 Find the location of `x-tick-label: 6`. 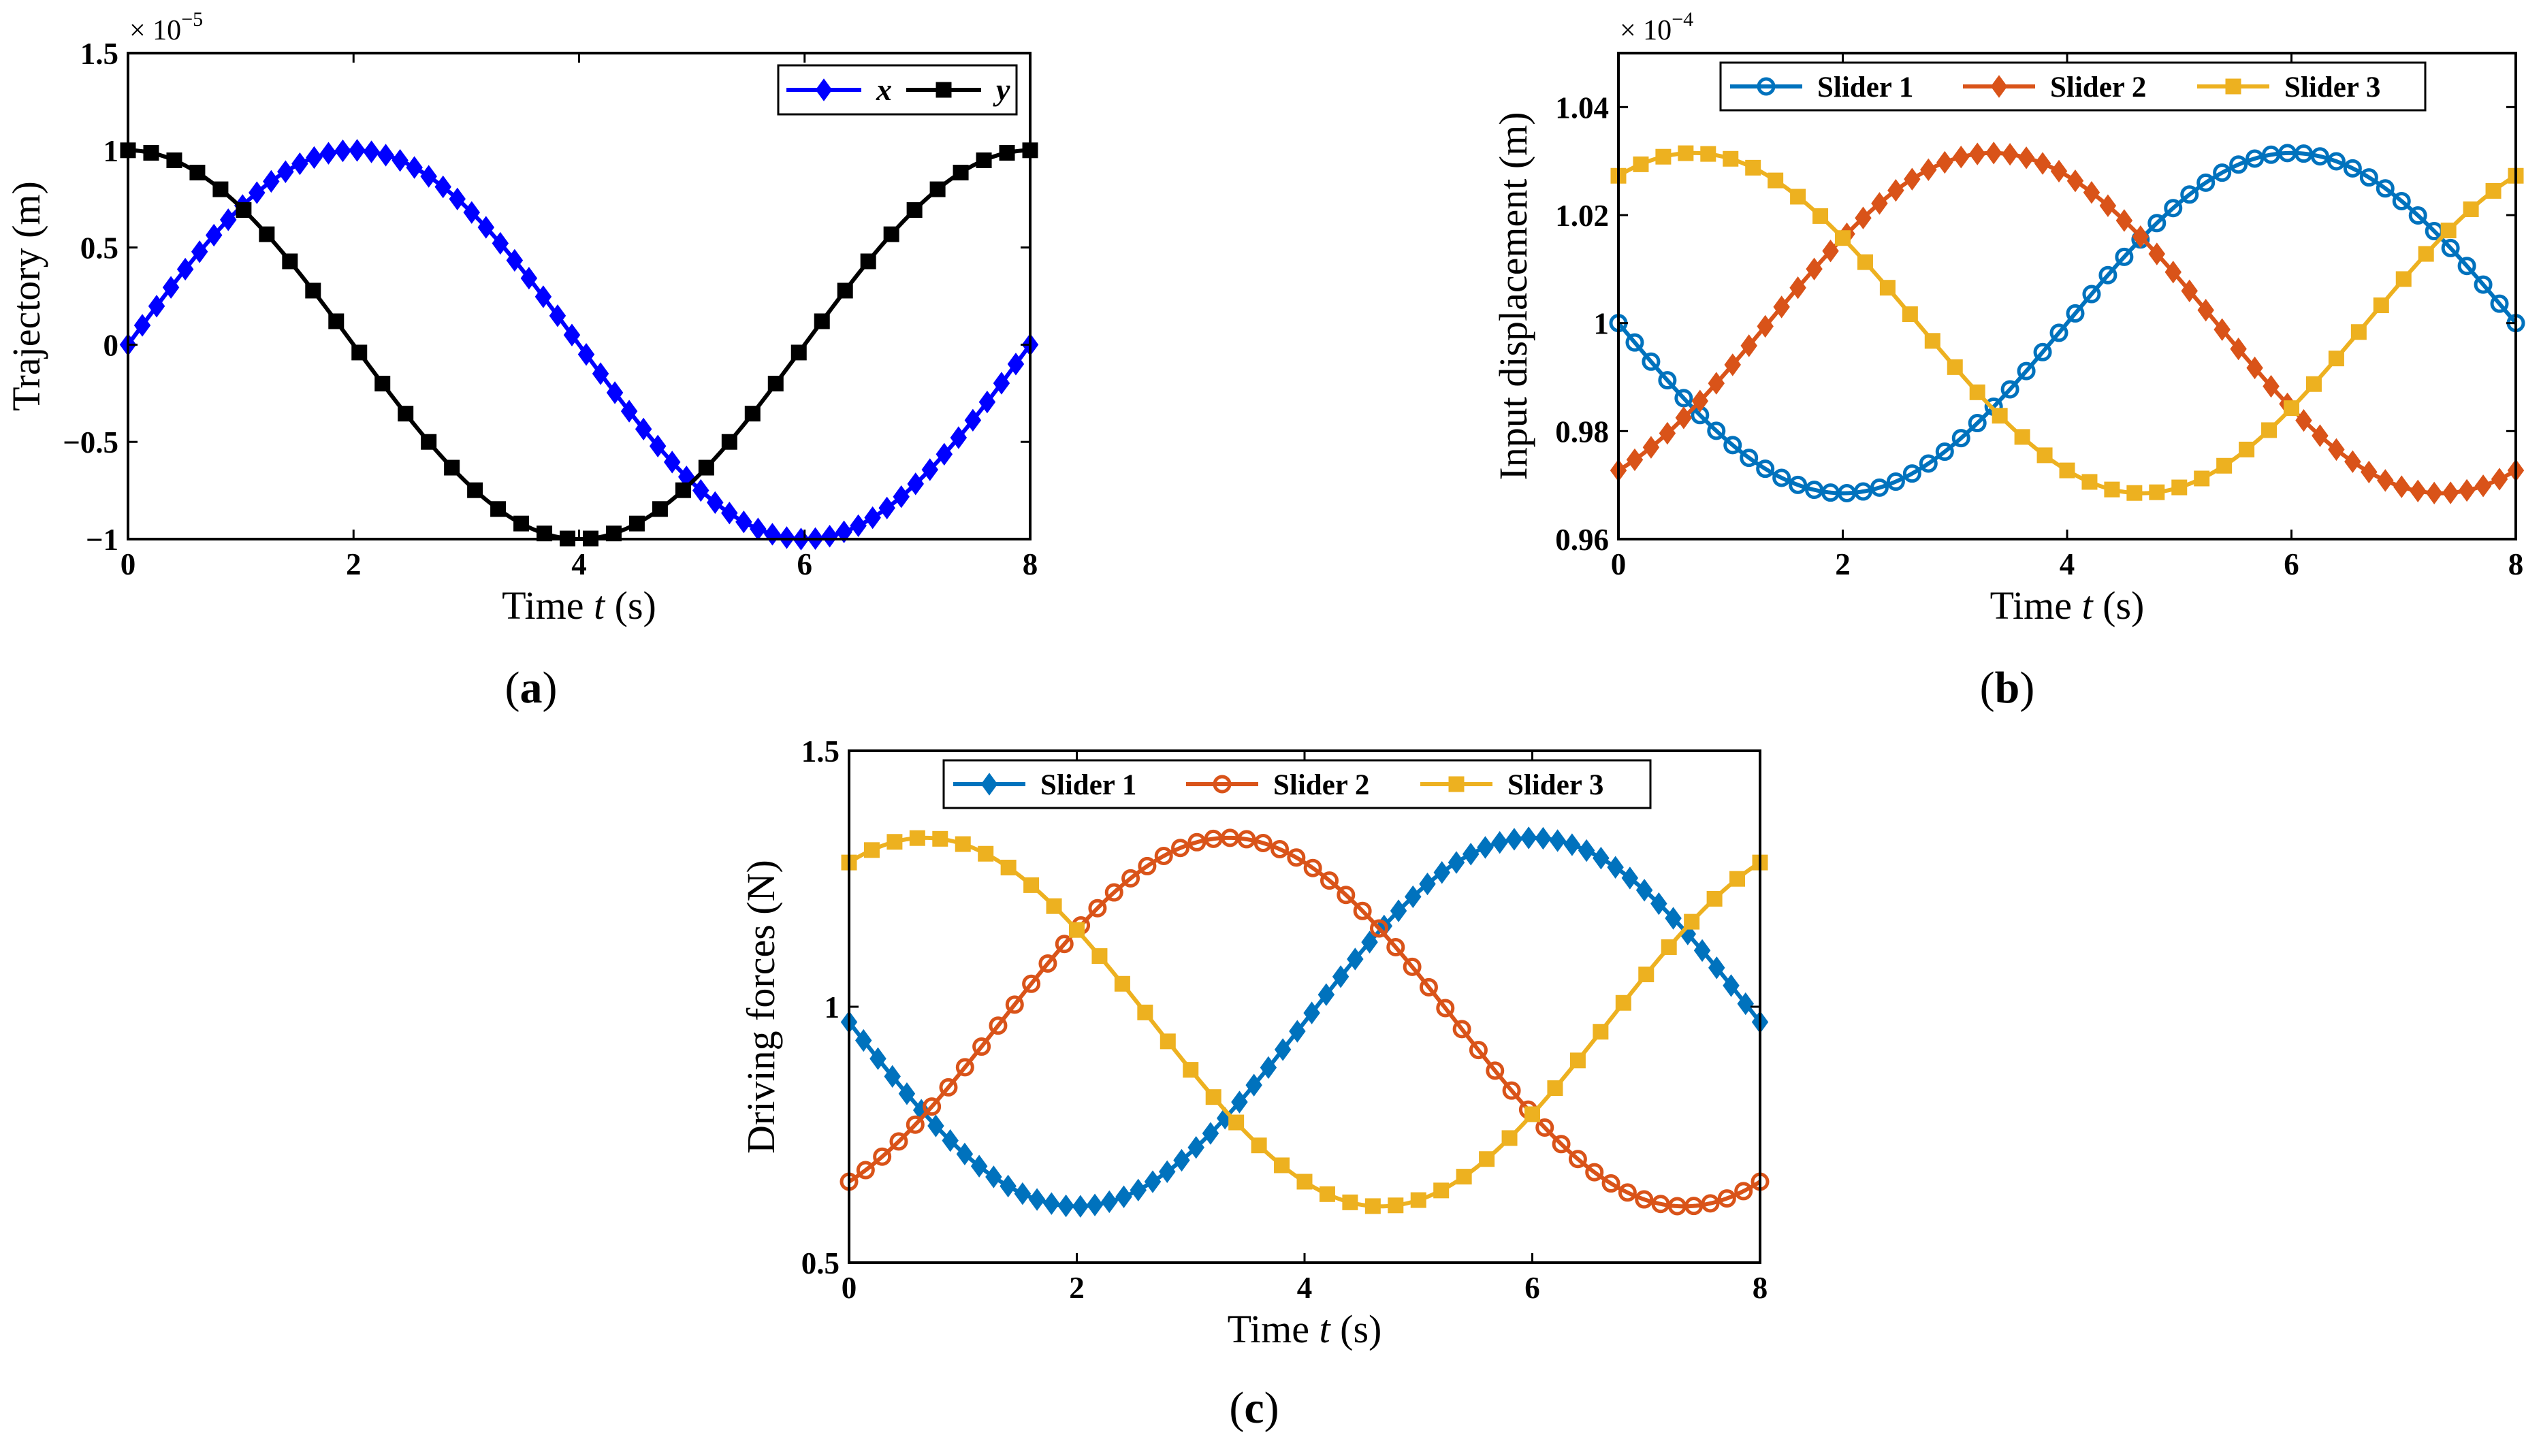

x-tick-label: 6 is located at coordinates (2291, 564).